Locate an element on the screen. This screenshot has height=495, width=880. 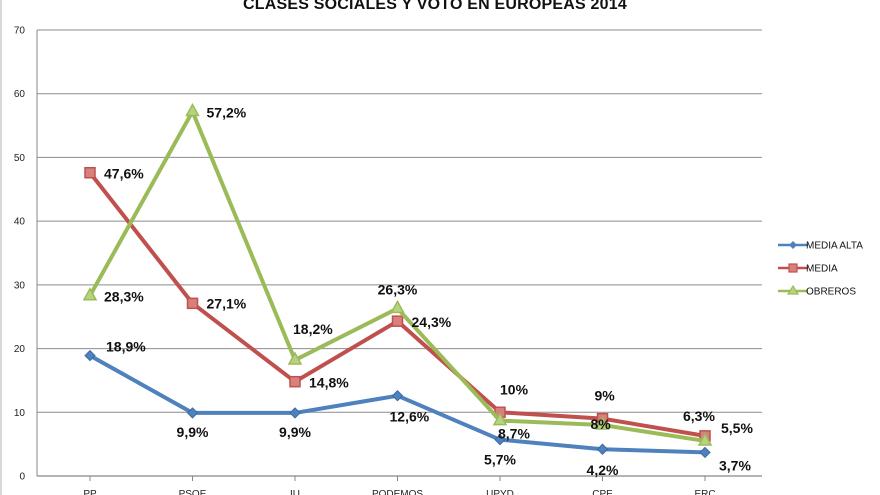
media-alta-data-label: 3,7% is located at coordinates (735, 465).